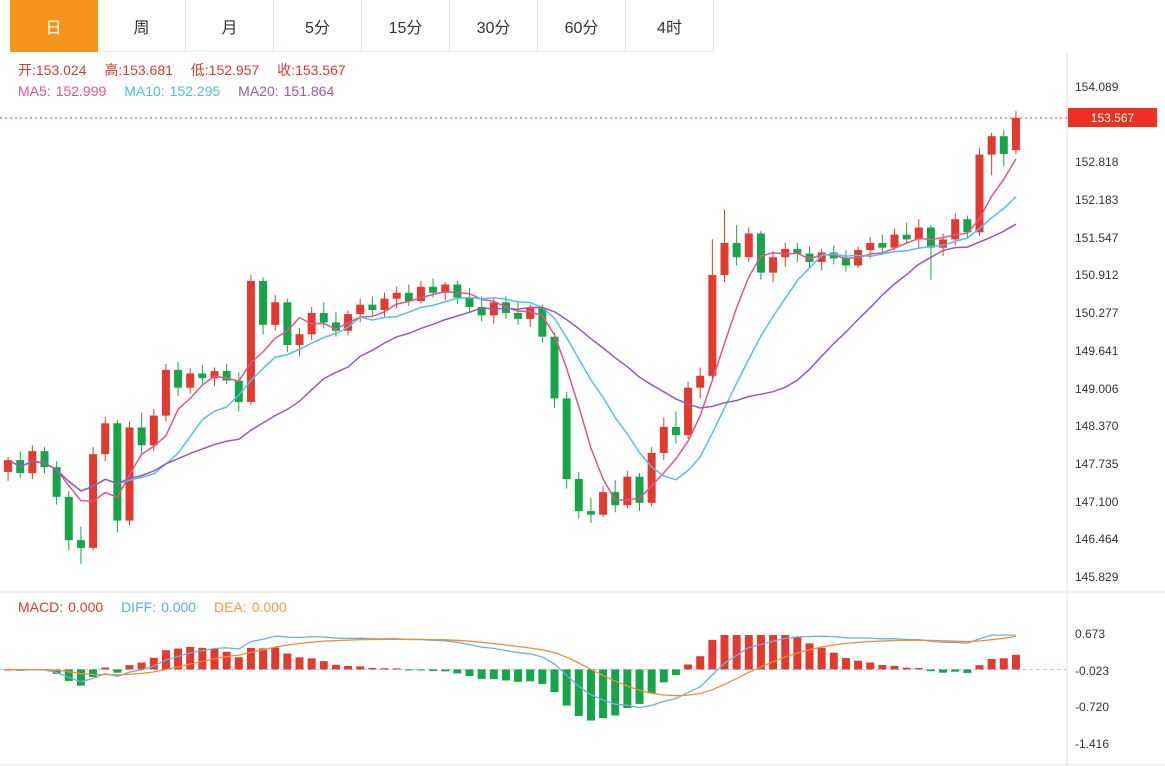 Image resolution: width=1165 pixels, height=766 pixels. I want to click on price-tick: 147.100, so click(1097, 501).